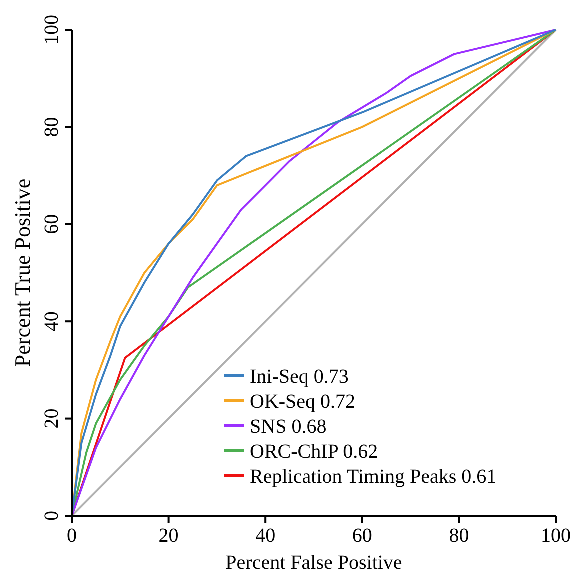 Image resolution: width=577 pixels, height=579 pixels. I want to click on y-tick-label: 100, so click(52, 30).